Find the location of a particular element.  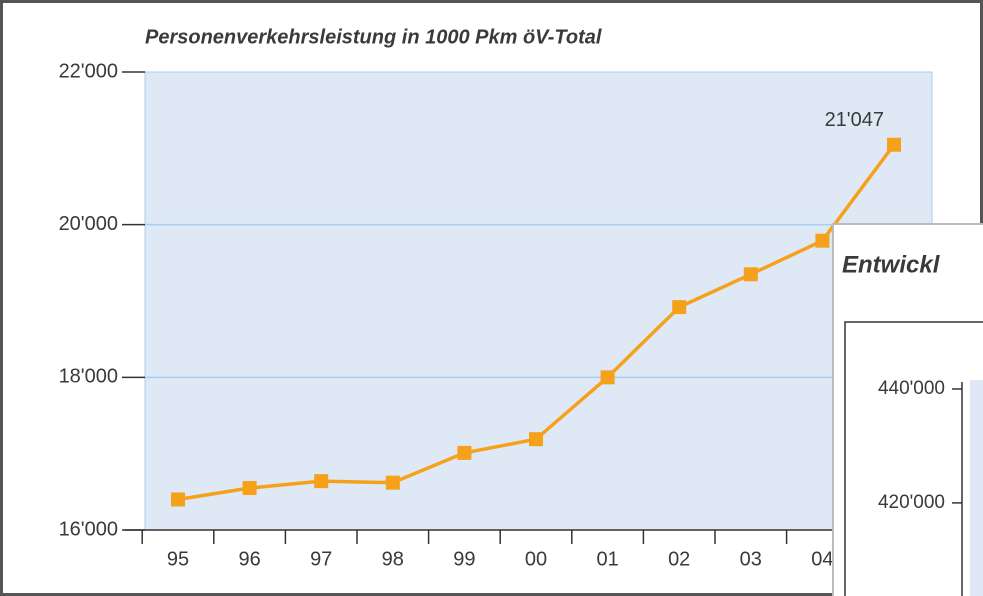

y-tick-label: 16'000 is located at coordinates (88, 529).